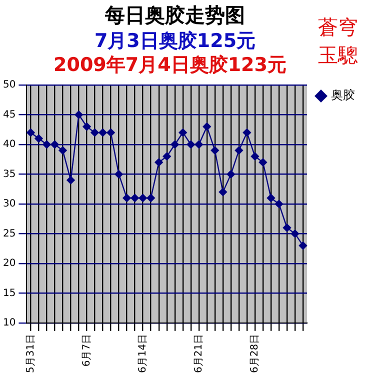 The height and width of the screenshot is (378, 369). I want to click on y-tick-label: 30, so click(9, 204).